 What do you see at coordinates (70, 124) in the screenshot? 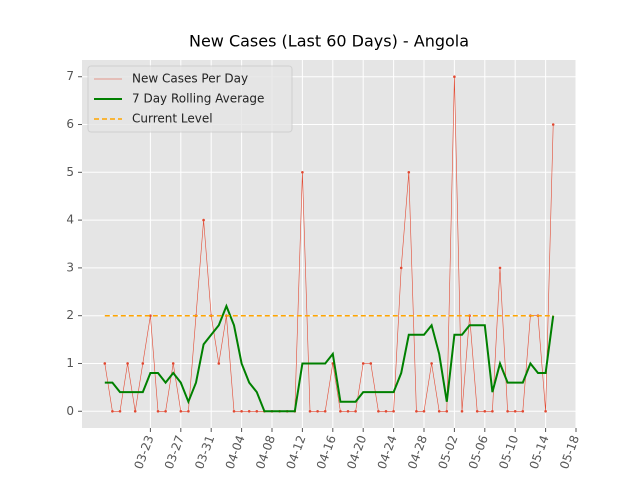
I see `y-tick-label: 6` at bounding box center [70, 124].